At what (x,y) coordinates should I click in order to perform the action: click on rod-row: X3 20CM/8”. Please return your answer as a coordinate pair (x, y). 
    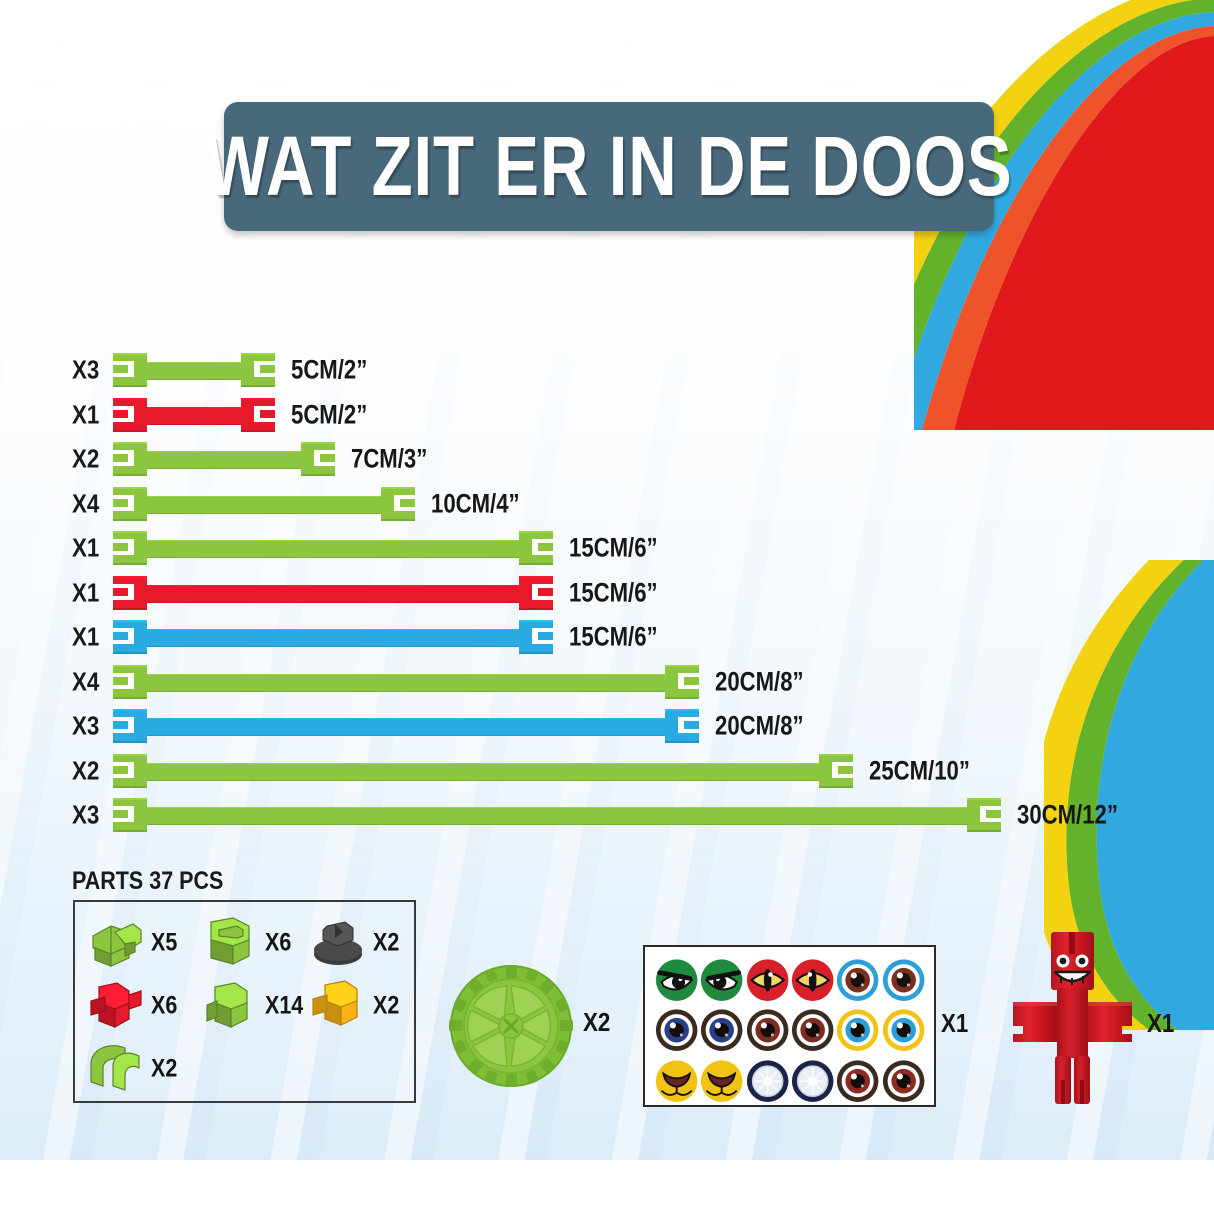
    Looking at the image, I should click on (607, 726).